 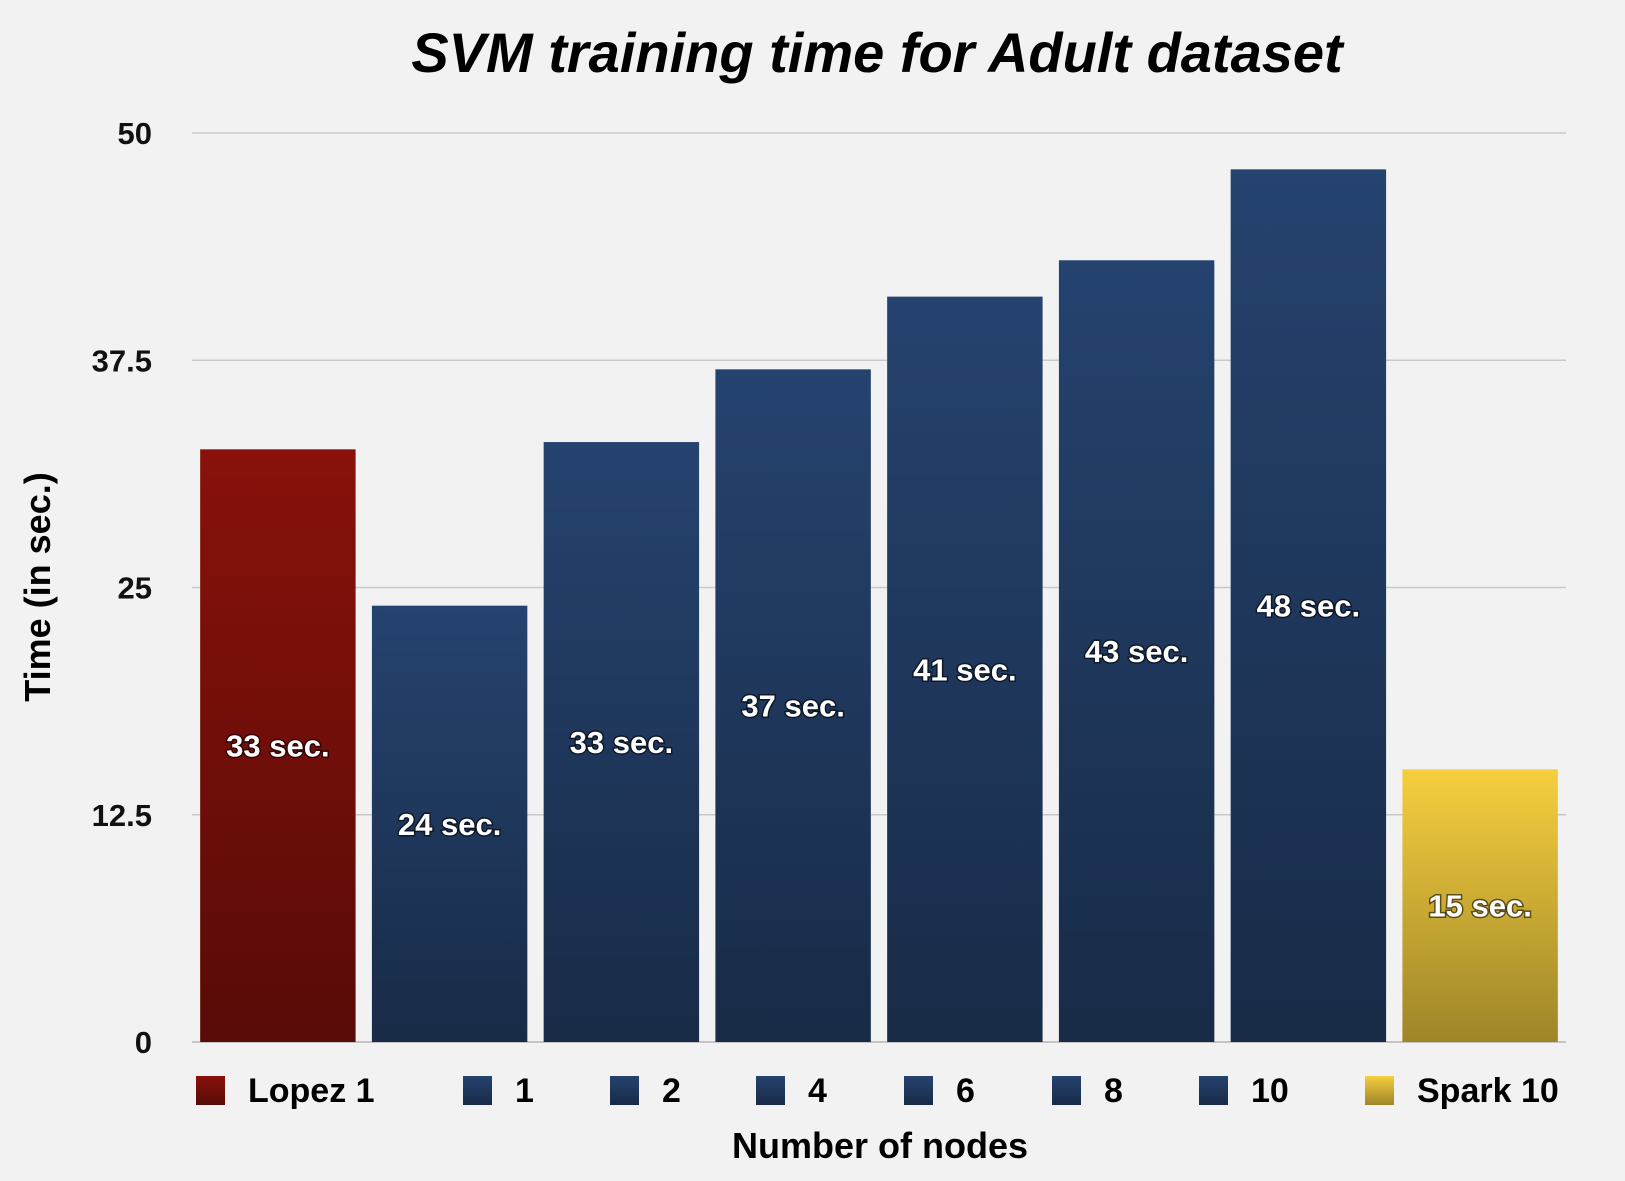 I want to click on legend-item: 8, so click(x=1087, y=1091).